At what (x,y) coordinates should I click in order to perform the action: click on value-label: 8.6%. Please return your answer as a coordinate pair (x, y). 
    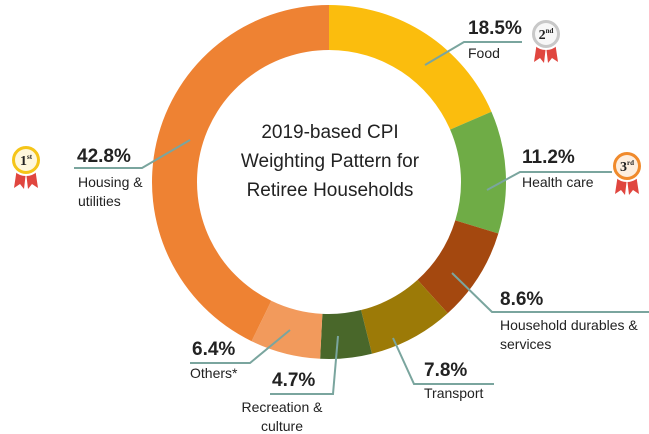
    Looking at the image, I should click on (522, 299).